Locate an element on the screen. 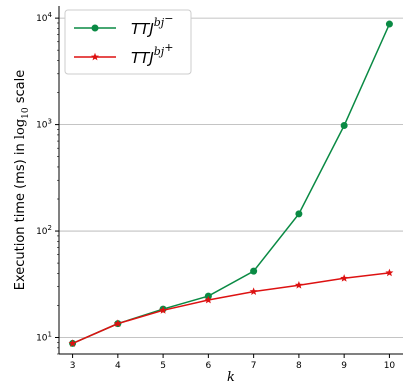  y-axis-label: Execution time (ms) in log10 scale is located at coordinates (22, 180).